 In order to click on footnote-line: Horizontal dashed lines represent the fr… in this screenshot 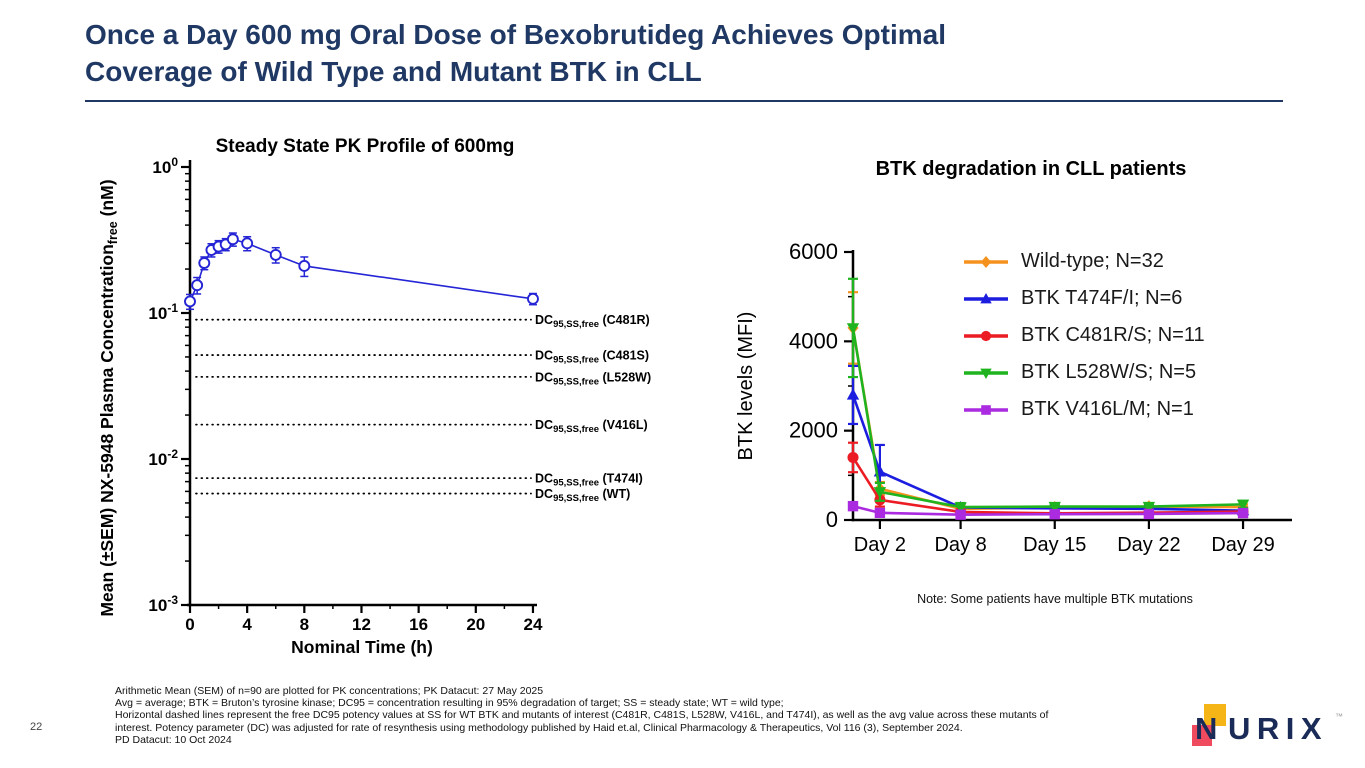, I will do `click(582, 715)`.